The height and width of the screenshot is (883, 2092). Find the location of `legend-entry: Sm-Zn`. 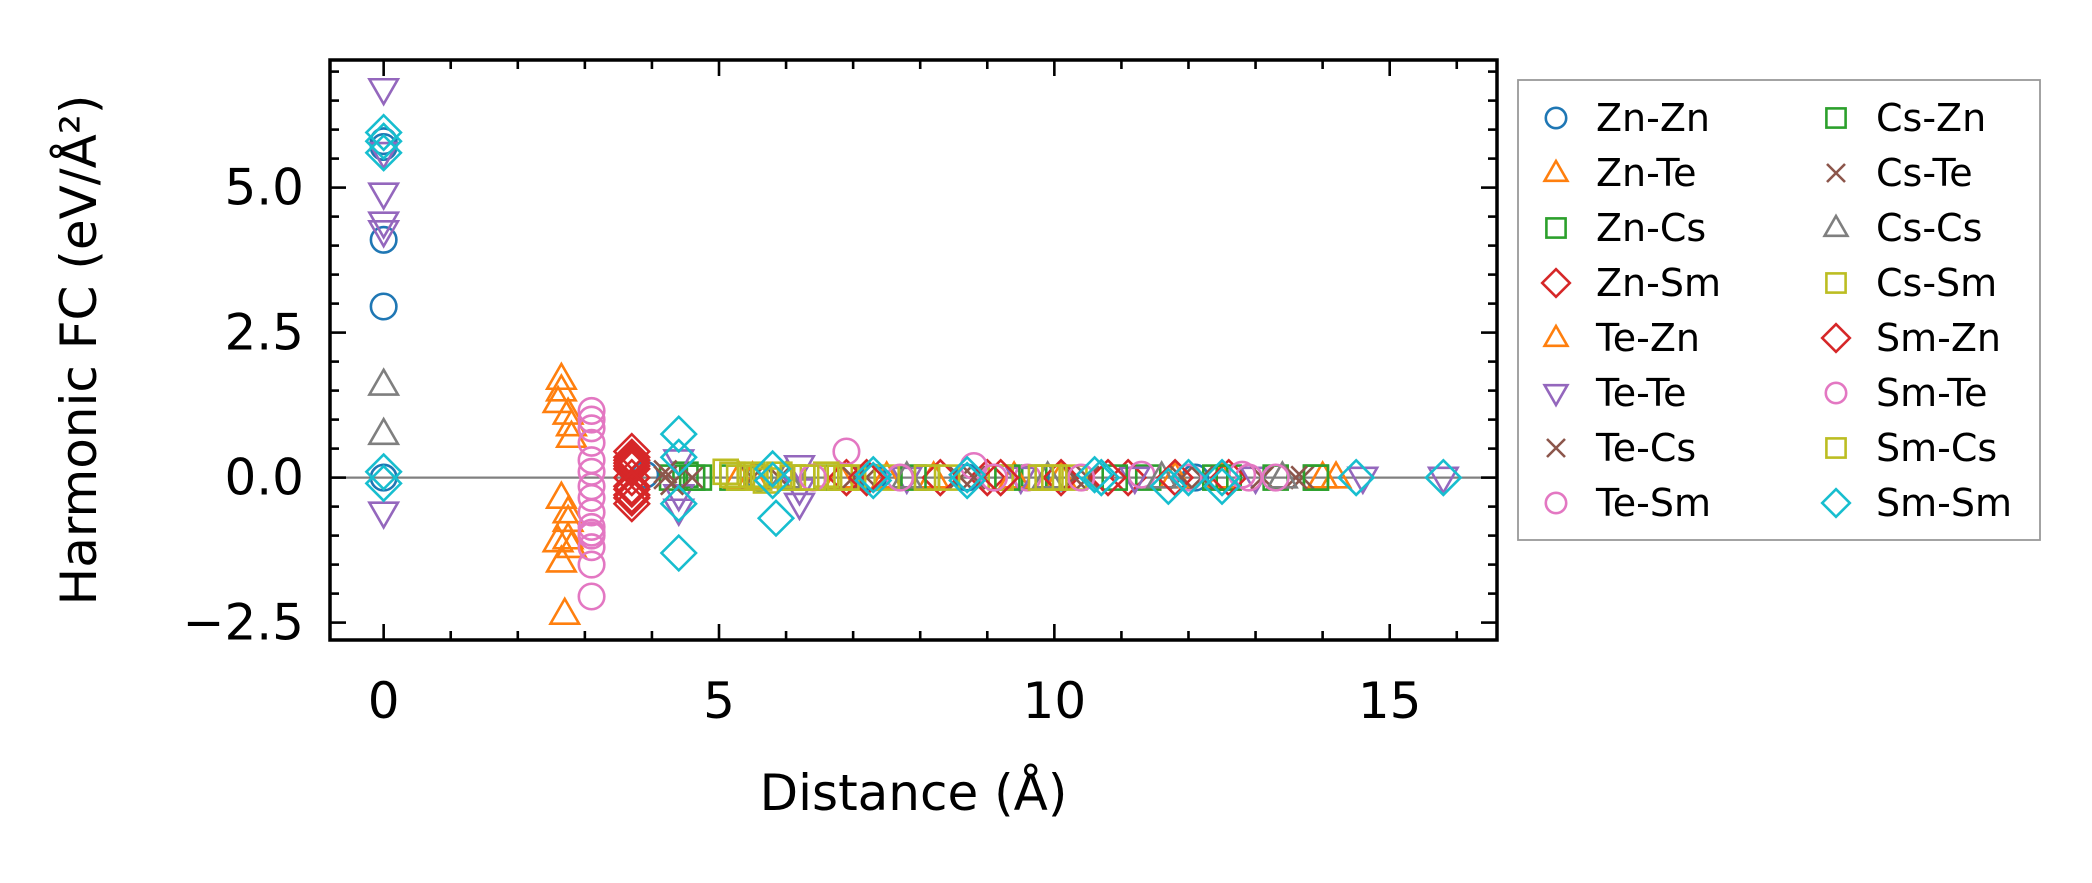

legend-entry: Sm-Zn is located at coordinates (1910, 338).